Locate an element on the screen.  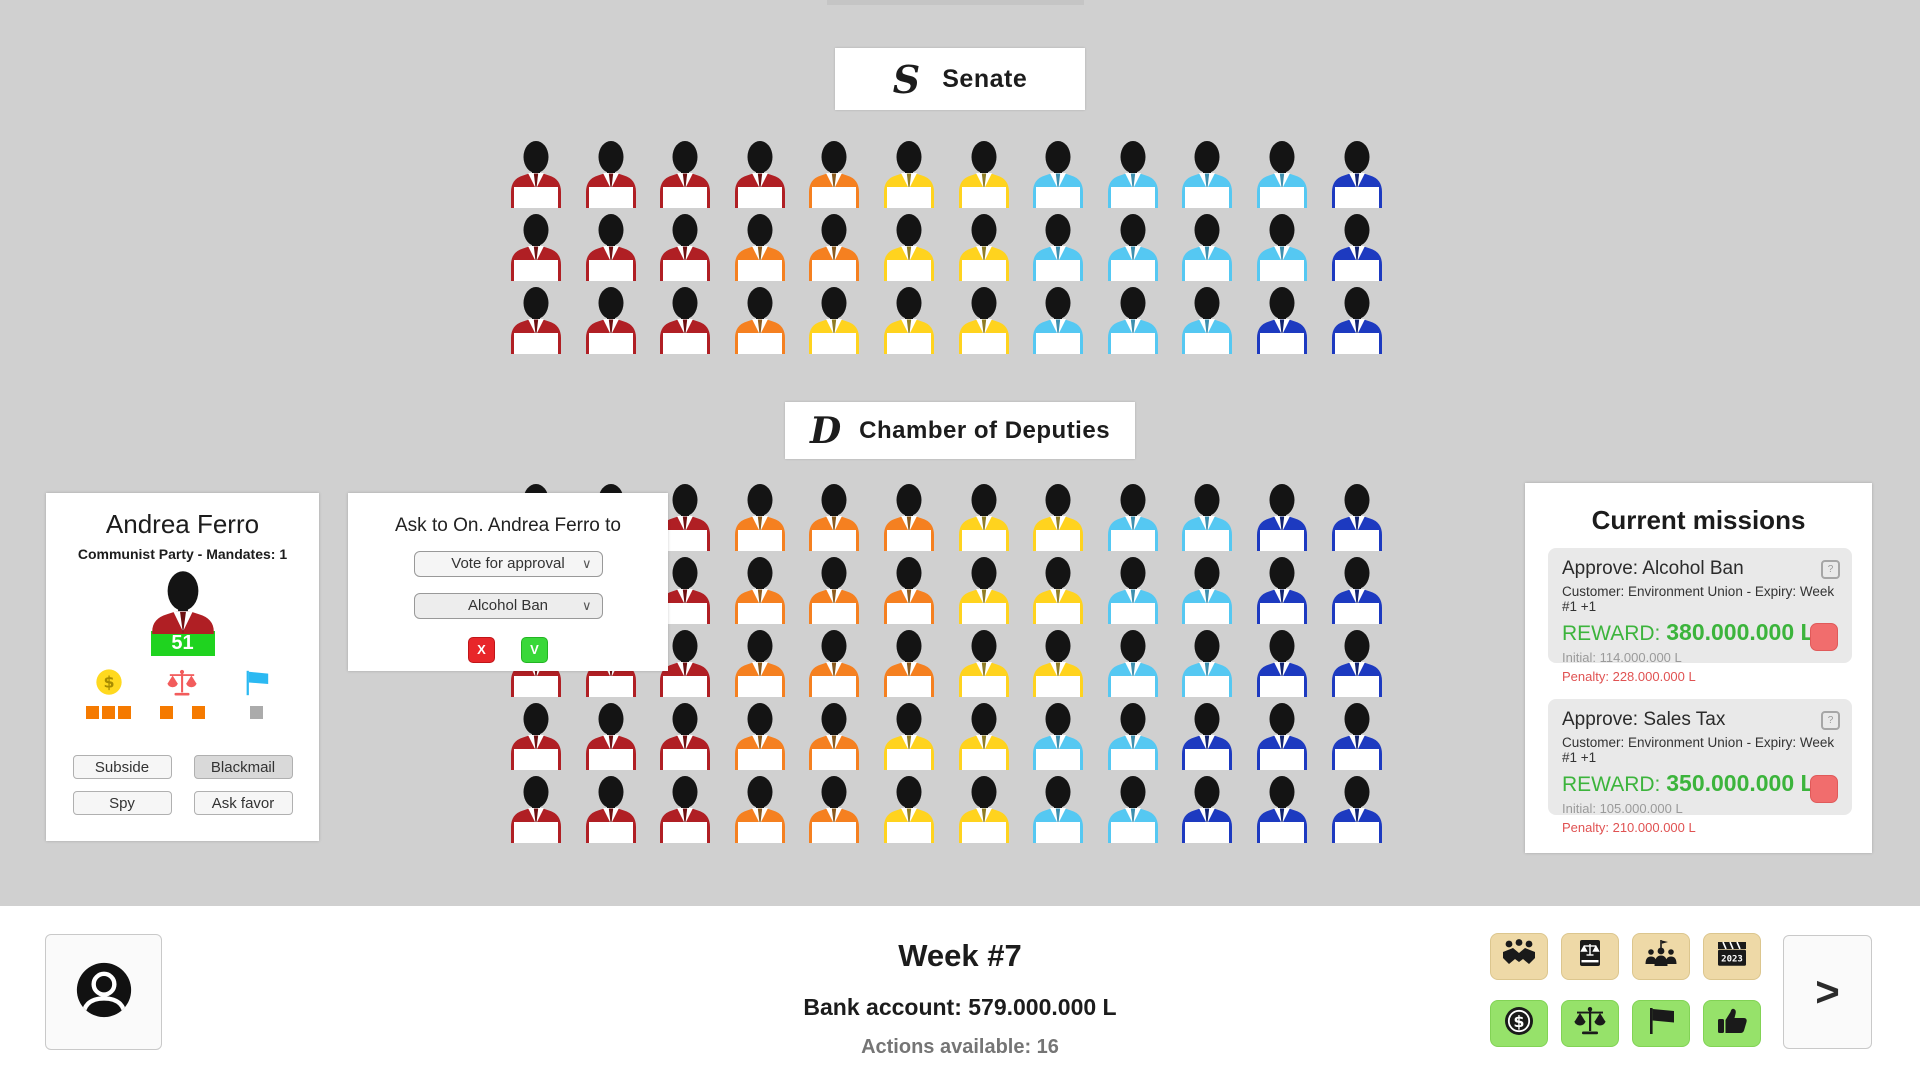
justice-button is located at coordinates (1590, 1023).